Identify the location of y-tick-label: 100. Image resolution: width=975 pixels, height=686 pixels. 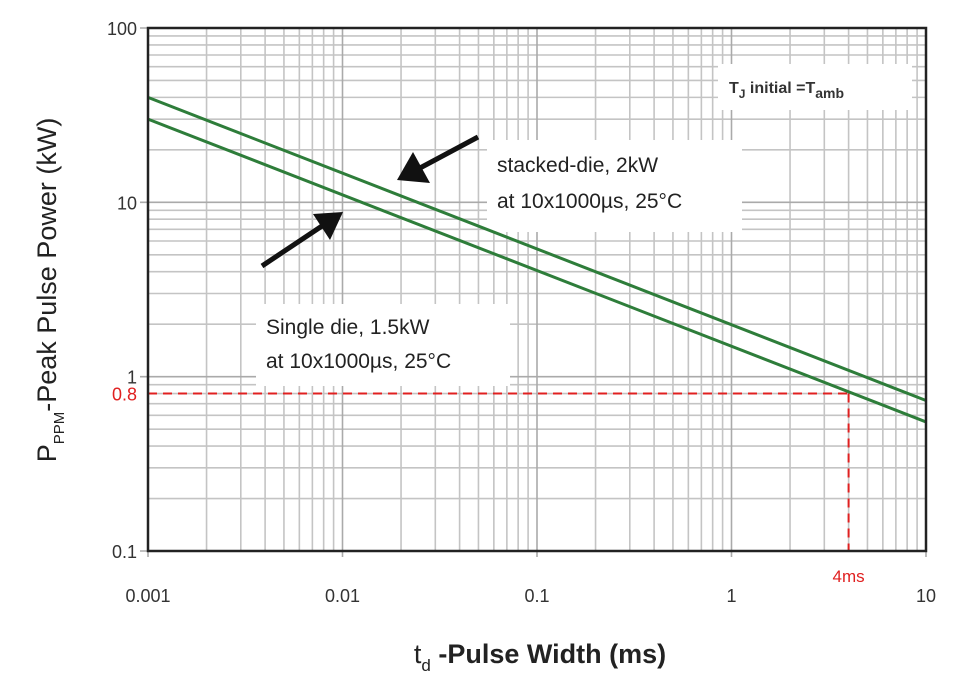
(122, 29).